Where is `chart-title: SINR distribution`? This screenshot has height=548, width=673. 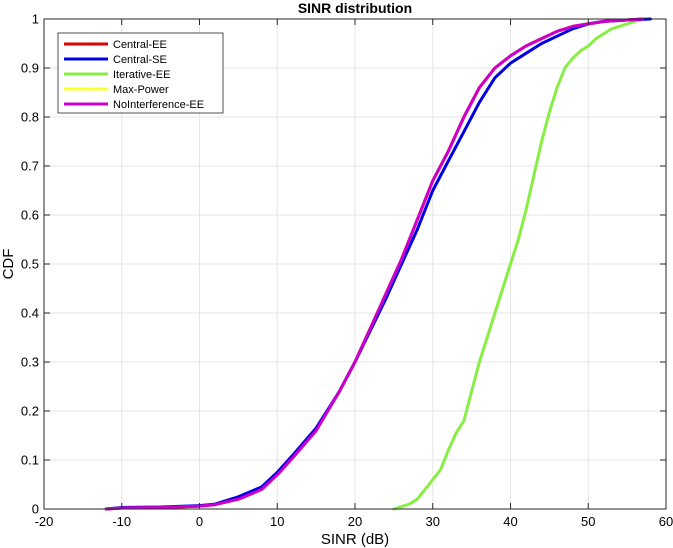
chart-title: SINR distribution is located at coordinates (355, 8).